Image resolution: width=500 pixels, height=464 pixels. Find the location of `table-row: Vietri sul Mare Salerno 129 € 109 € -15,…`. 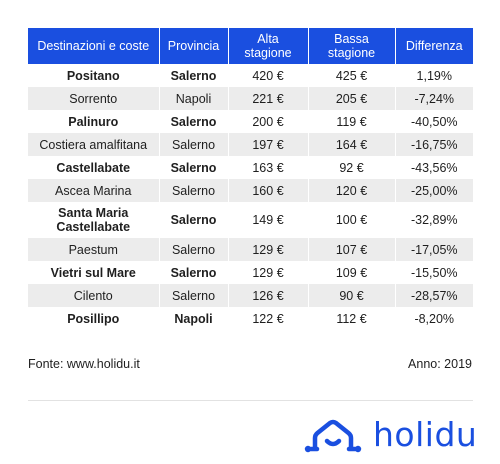

table-row: Vietri sul Mare Salerno 129 € 109 € -15,… is located at coordinates (250, 272).